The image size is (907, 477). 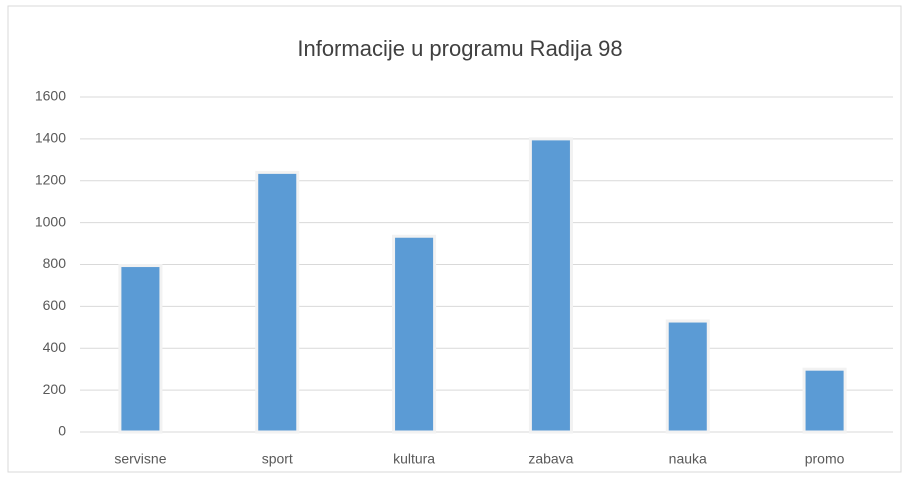 I want to click on x-tick-label: nauka, so click(x=688, y=459).